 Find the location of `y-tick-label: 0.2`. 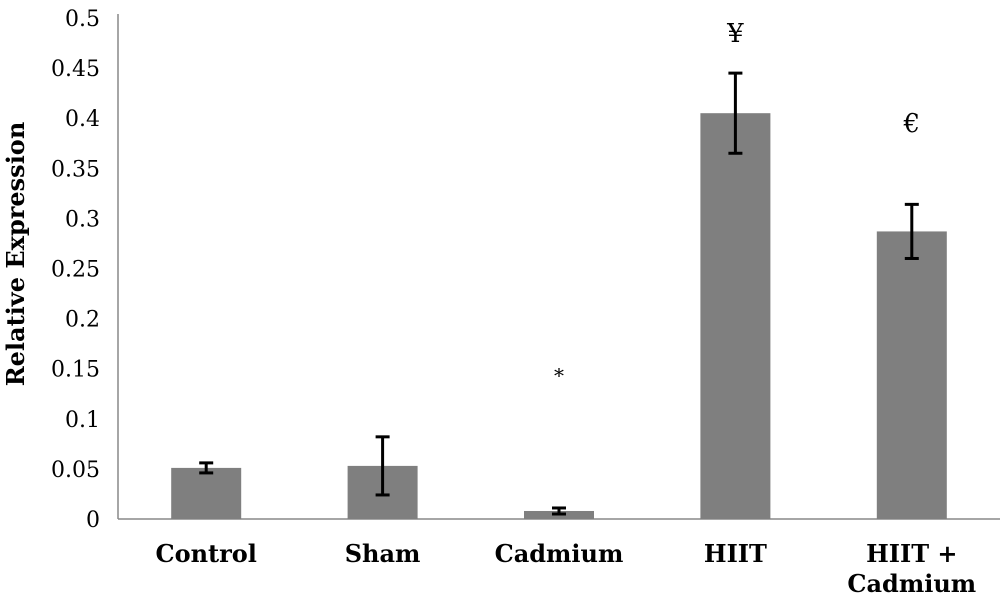

y-tick-label: 0.2 is located at coordinates (82, 320).